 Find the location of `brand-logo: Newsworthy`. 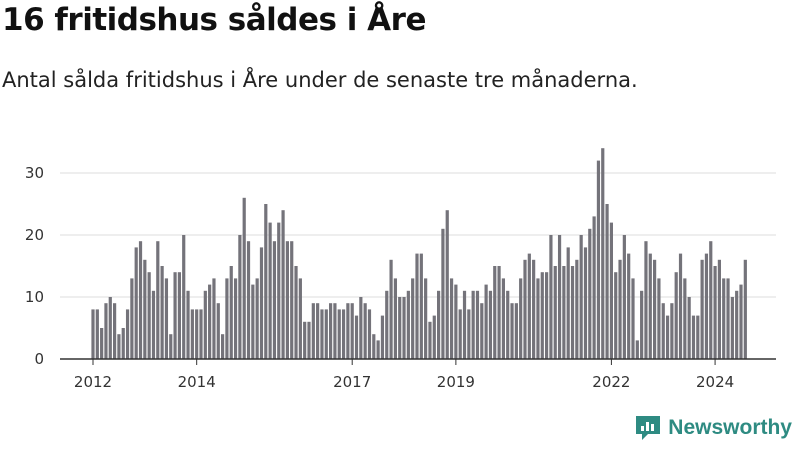

brand-logo: Newsworthy is located at coordinates (713, 428).